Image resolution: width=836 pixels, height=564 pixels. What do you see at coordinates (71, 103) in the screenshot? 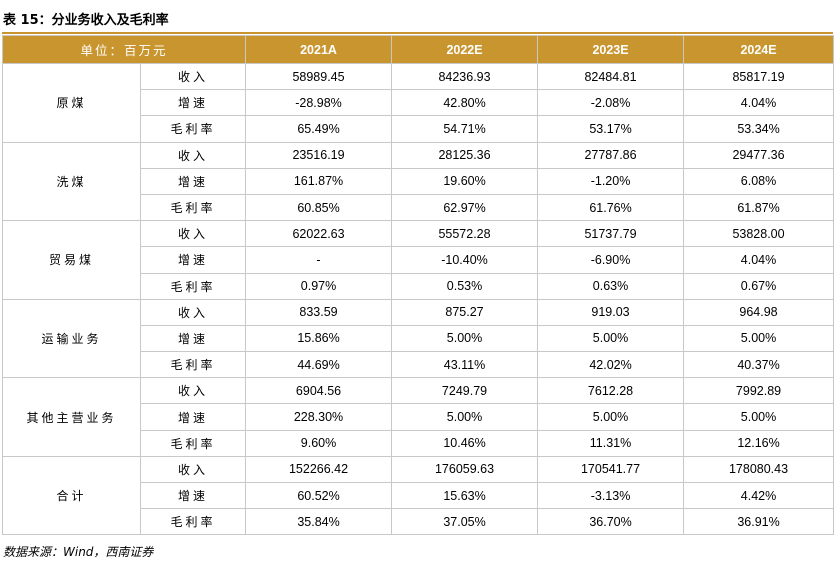
I see `segment-name: 原煤` at bounding box center [71, 103].